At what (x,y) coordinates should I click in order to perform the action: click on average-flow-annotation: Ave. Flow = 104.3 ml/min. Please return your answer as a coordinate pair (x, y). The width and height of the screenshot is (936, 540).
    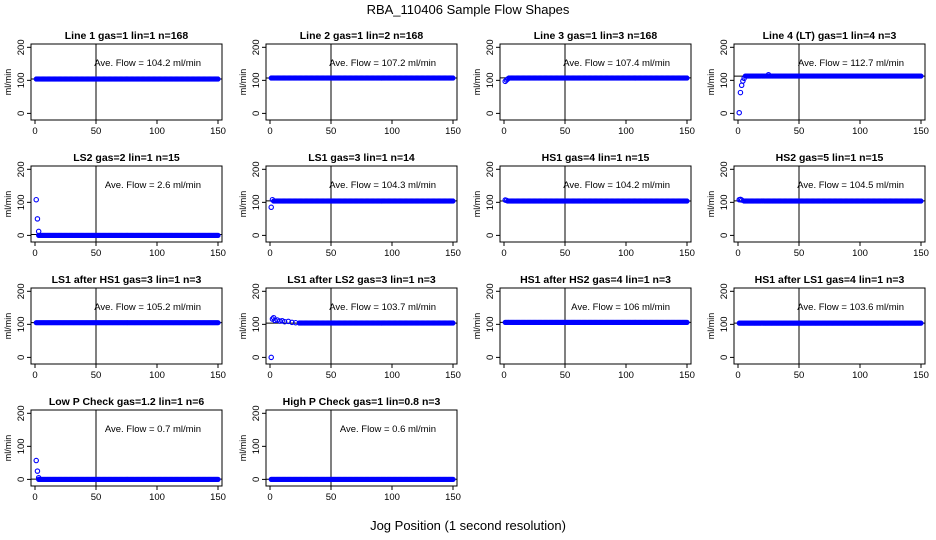
    Looking at the image, I should click on (382, 185).